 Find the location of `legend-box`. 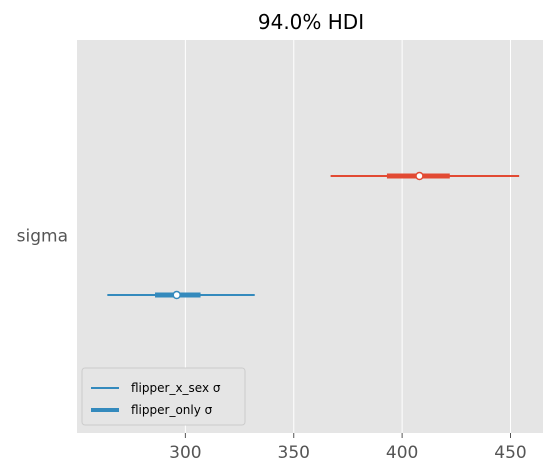

legend-box is located at coordinates (163, 396).